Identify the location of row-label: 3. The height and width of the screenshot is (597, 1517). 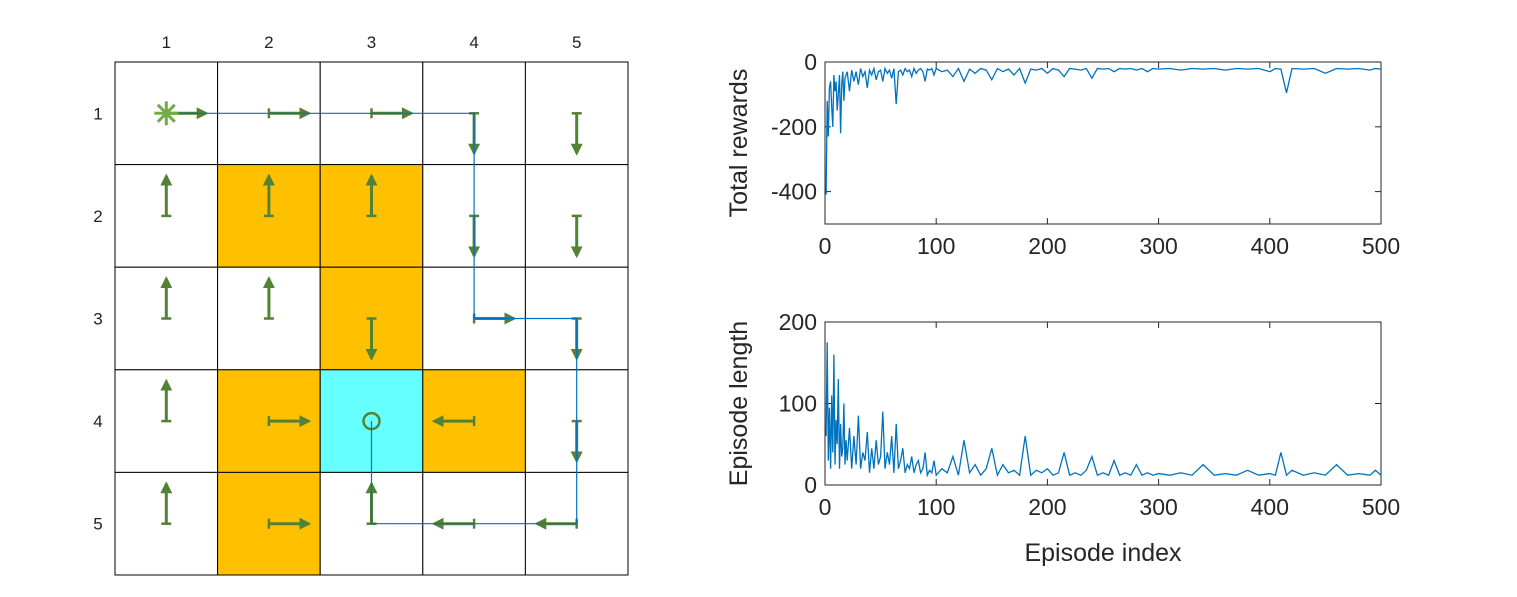
(97, 319).